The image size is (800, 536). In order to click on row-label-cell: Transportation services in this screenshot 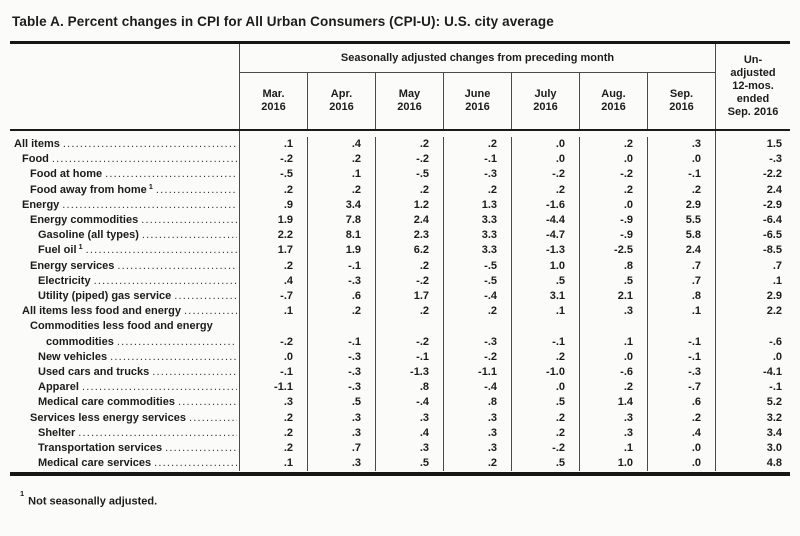, I will do `click(125, 449)`.